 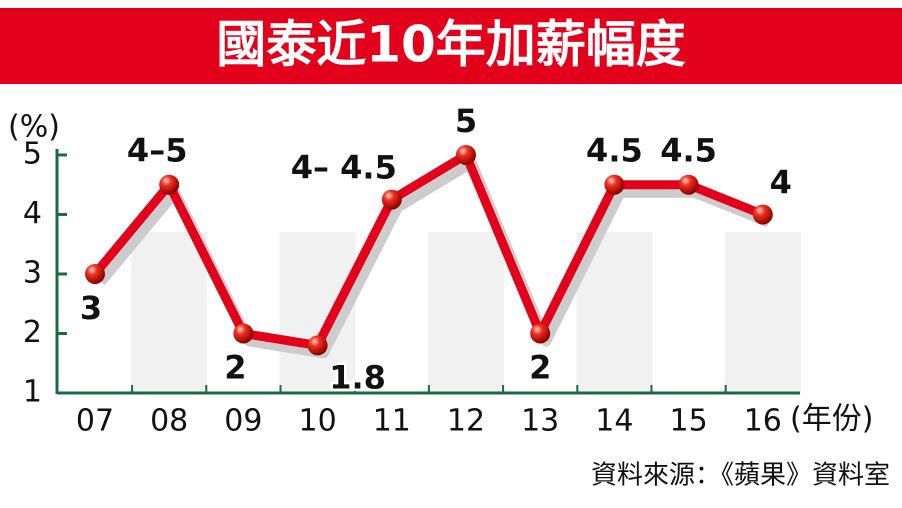 What do you see at coordinates (540, 421) in the screenshot?
I see `x-tick-label: 13` at bounding box center [540, 421].